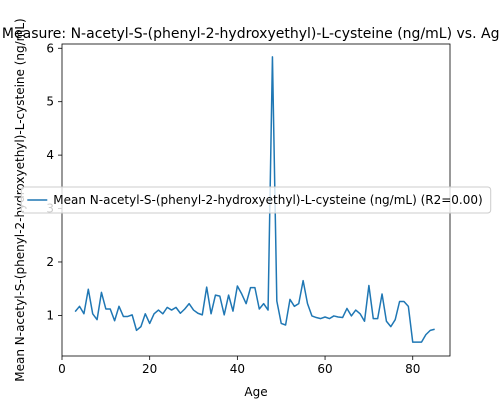 This screenshot has width=500, height=404. I want to click on y-tick-label: 2, so click(50, 262).